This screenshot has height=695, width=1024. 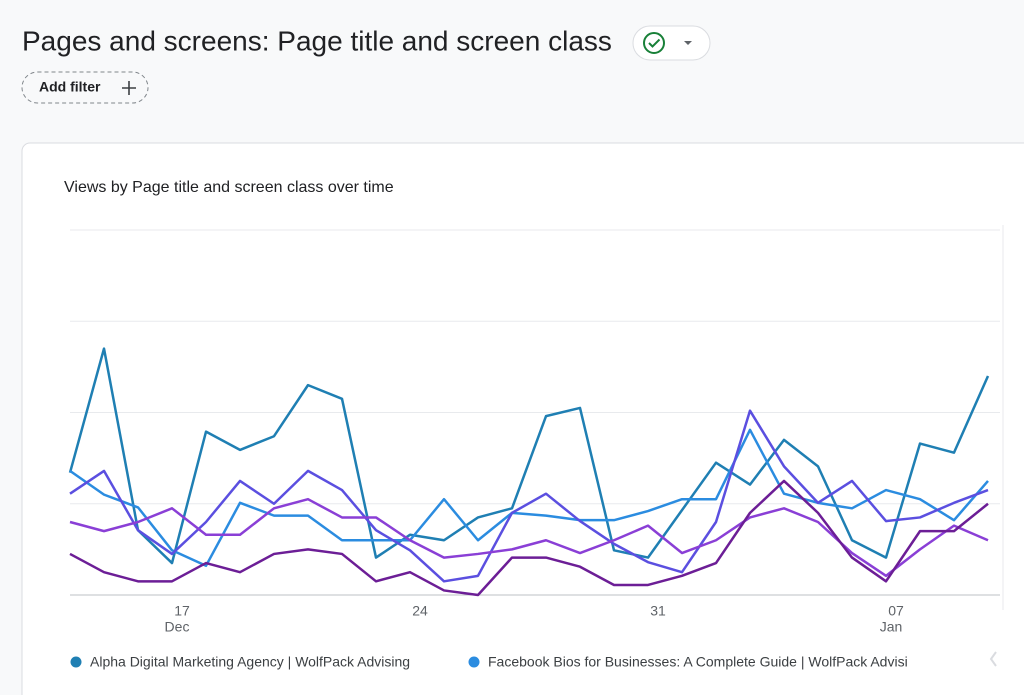 I want to click on x-tick-sublabel: Jan, so click(x=891, y=627).